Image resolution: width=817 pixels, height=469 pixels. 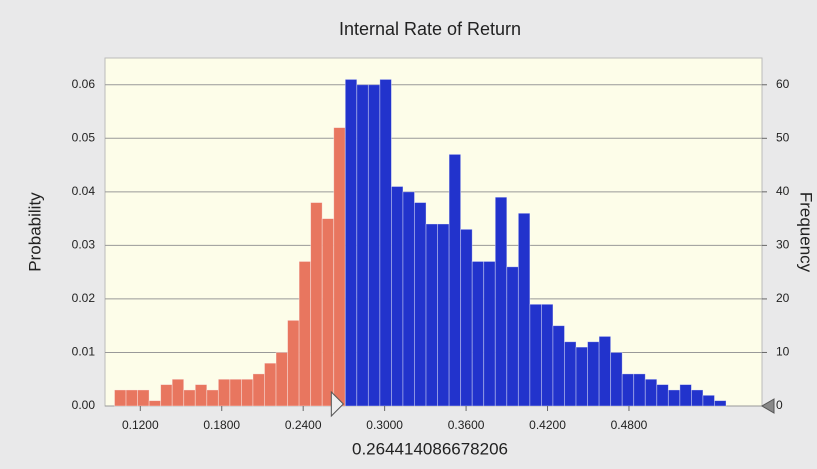 I want to click on y2-tick-label: 30, so click(x=783, y=245).